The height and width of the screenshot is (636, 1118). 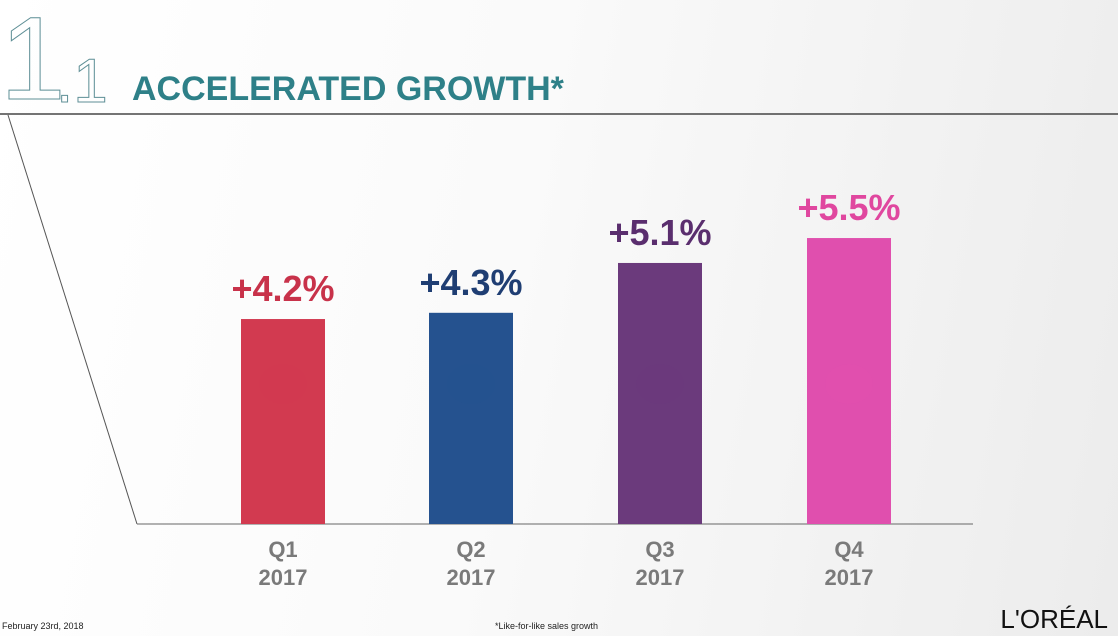 I want to click on section-number: 1, so click(x=33, y=62).